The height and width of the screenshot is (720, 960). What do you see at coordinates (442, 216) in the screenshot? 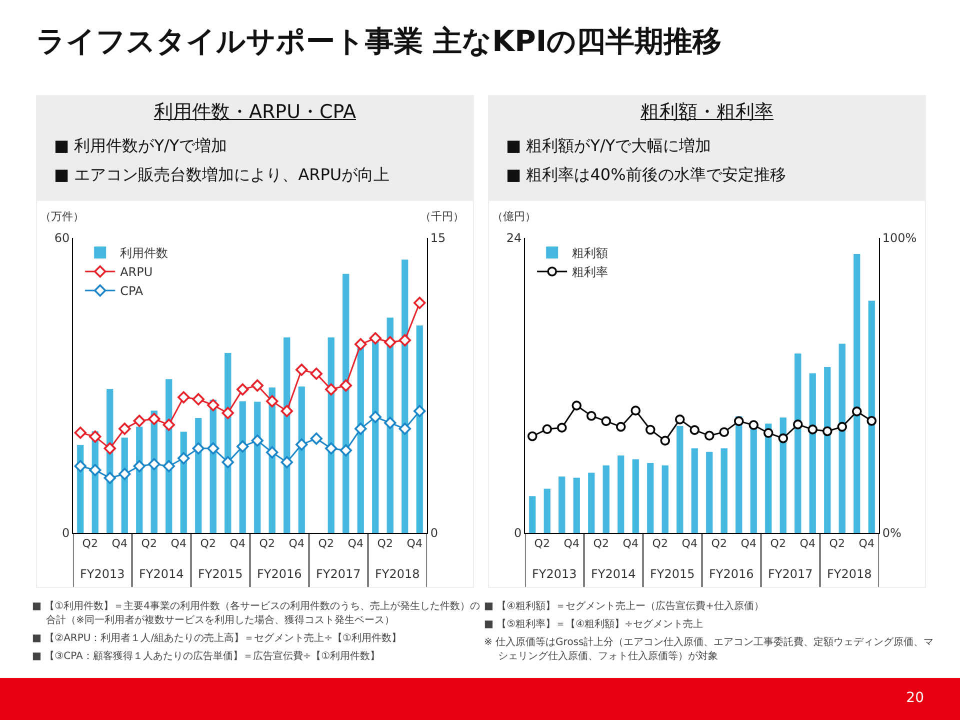
I see `y2-axis-title: （千円）` at bounding box center [442, 216].